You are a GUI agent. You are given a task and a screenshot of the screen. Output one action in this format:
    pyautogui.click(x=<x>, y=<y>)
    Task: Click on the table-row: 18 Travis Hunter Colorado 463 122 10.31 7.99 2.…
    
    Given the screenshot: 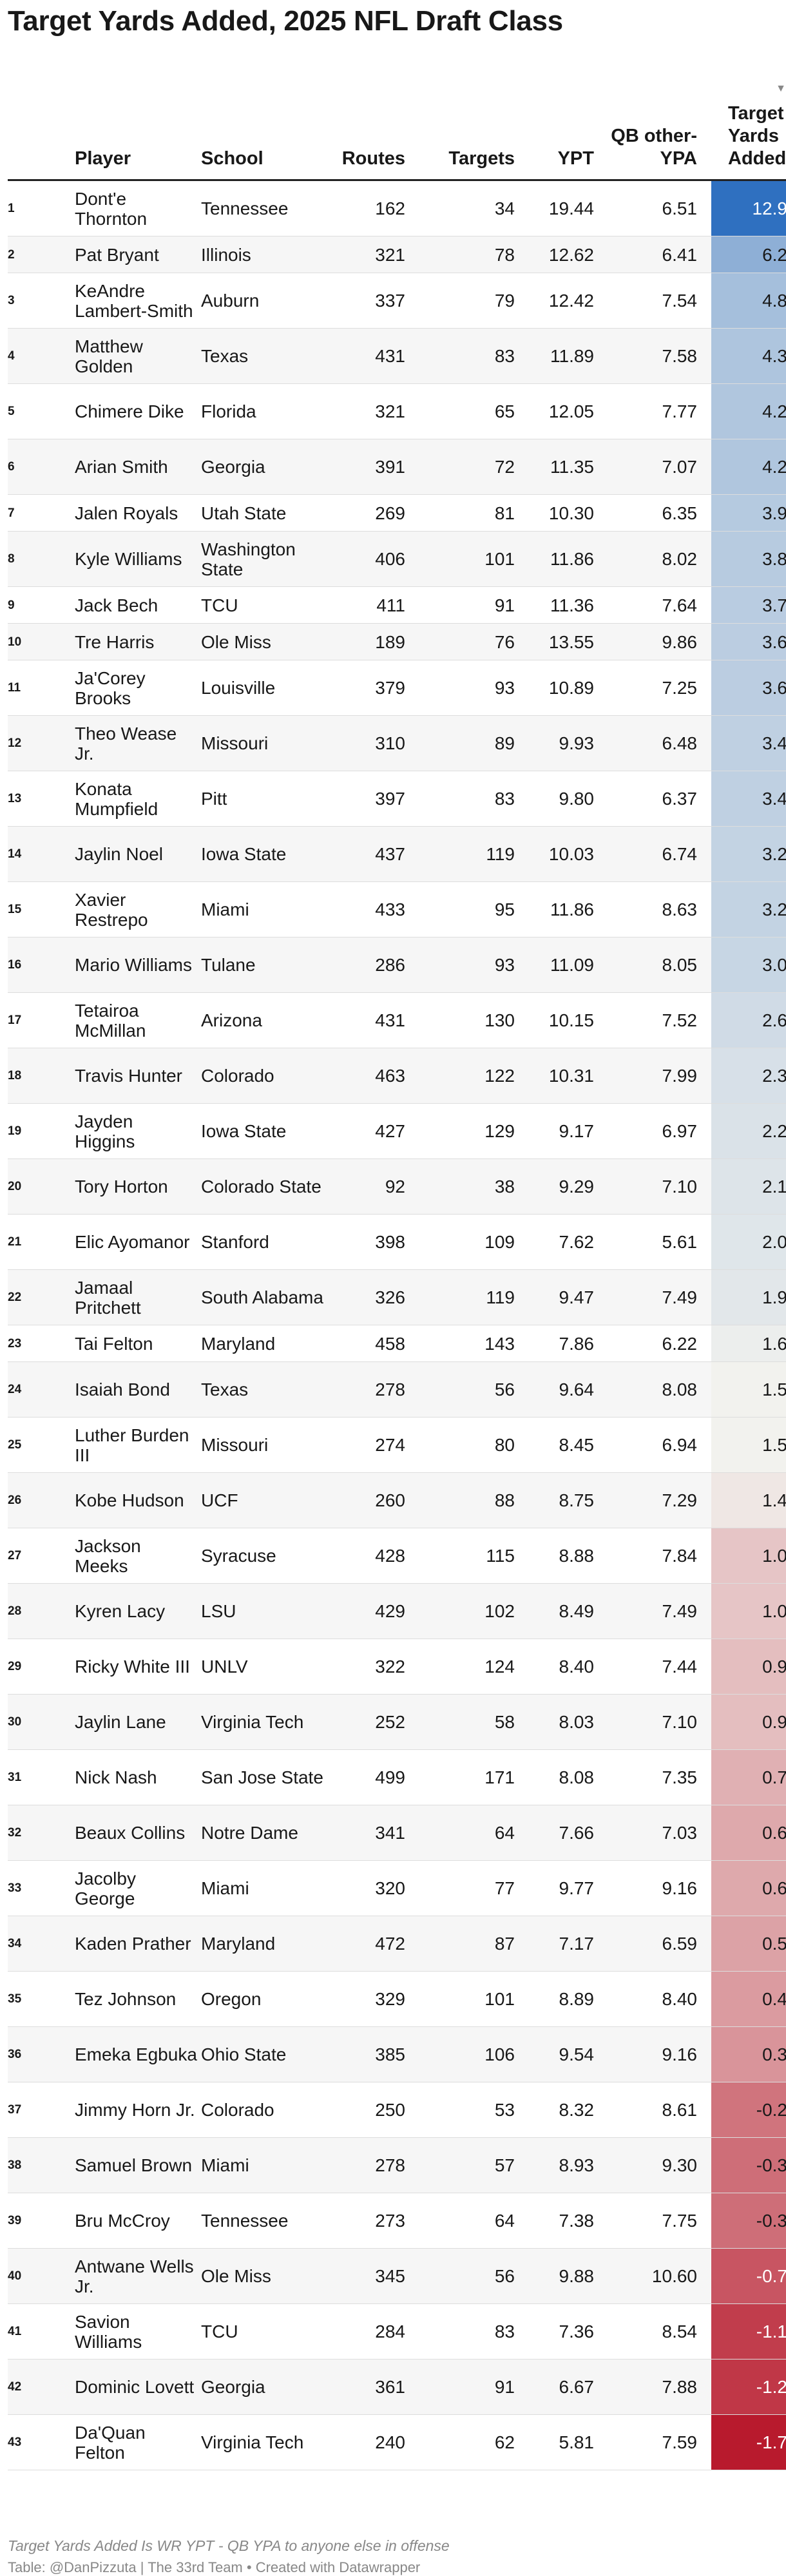 What is the action you would take?
    pyautogui.click(x=397, y=1076)
    